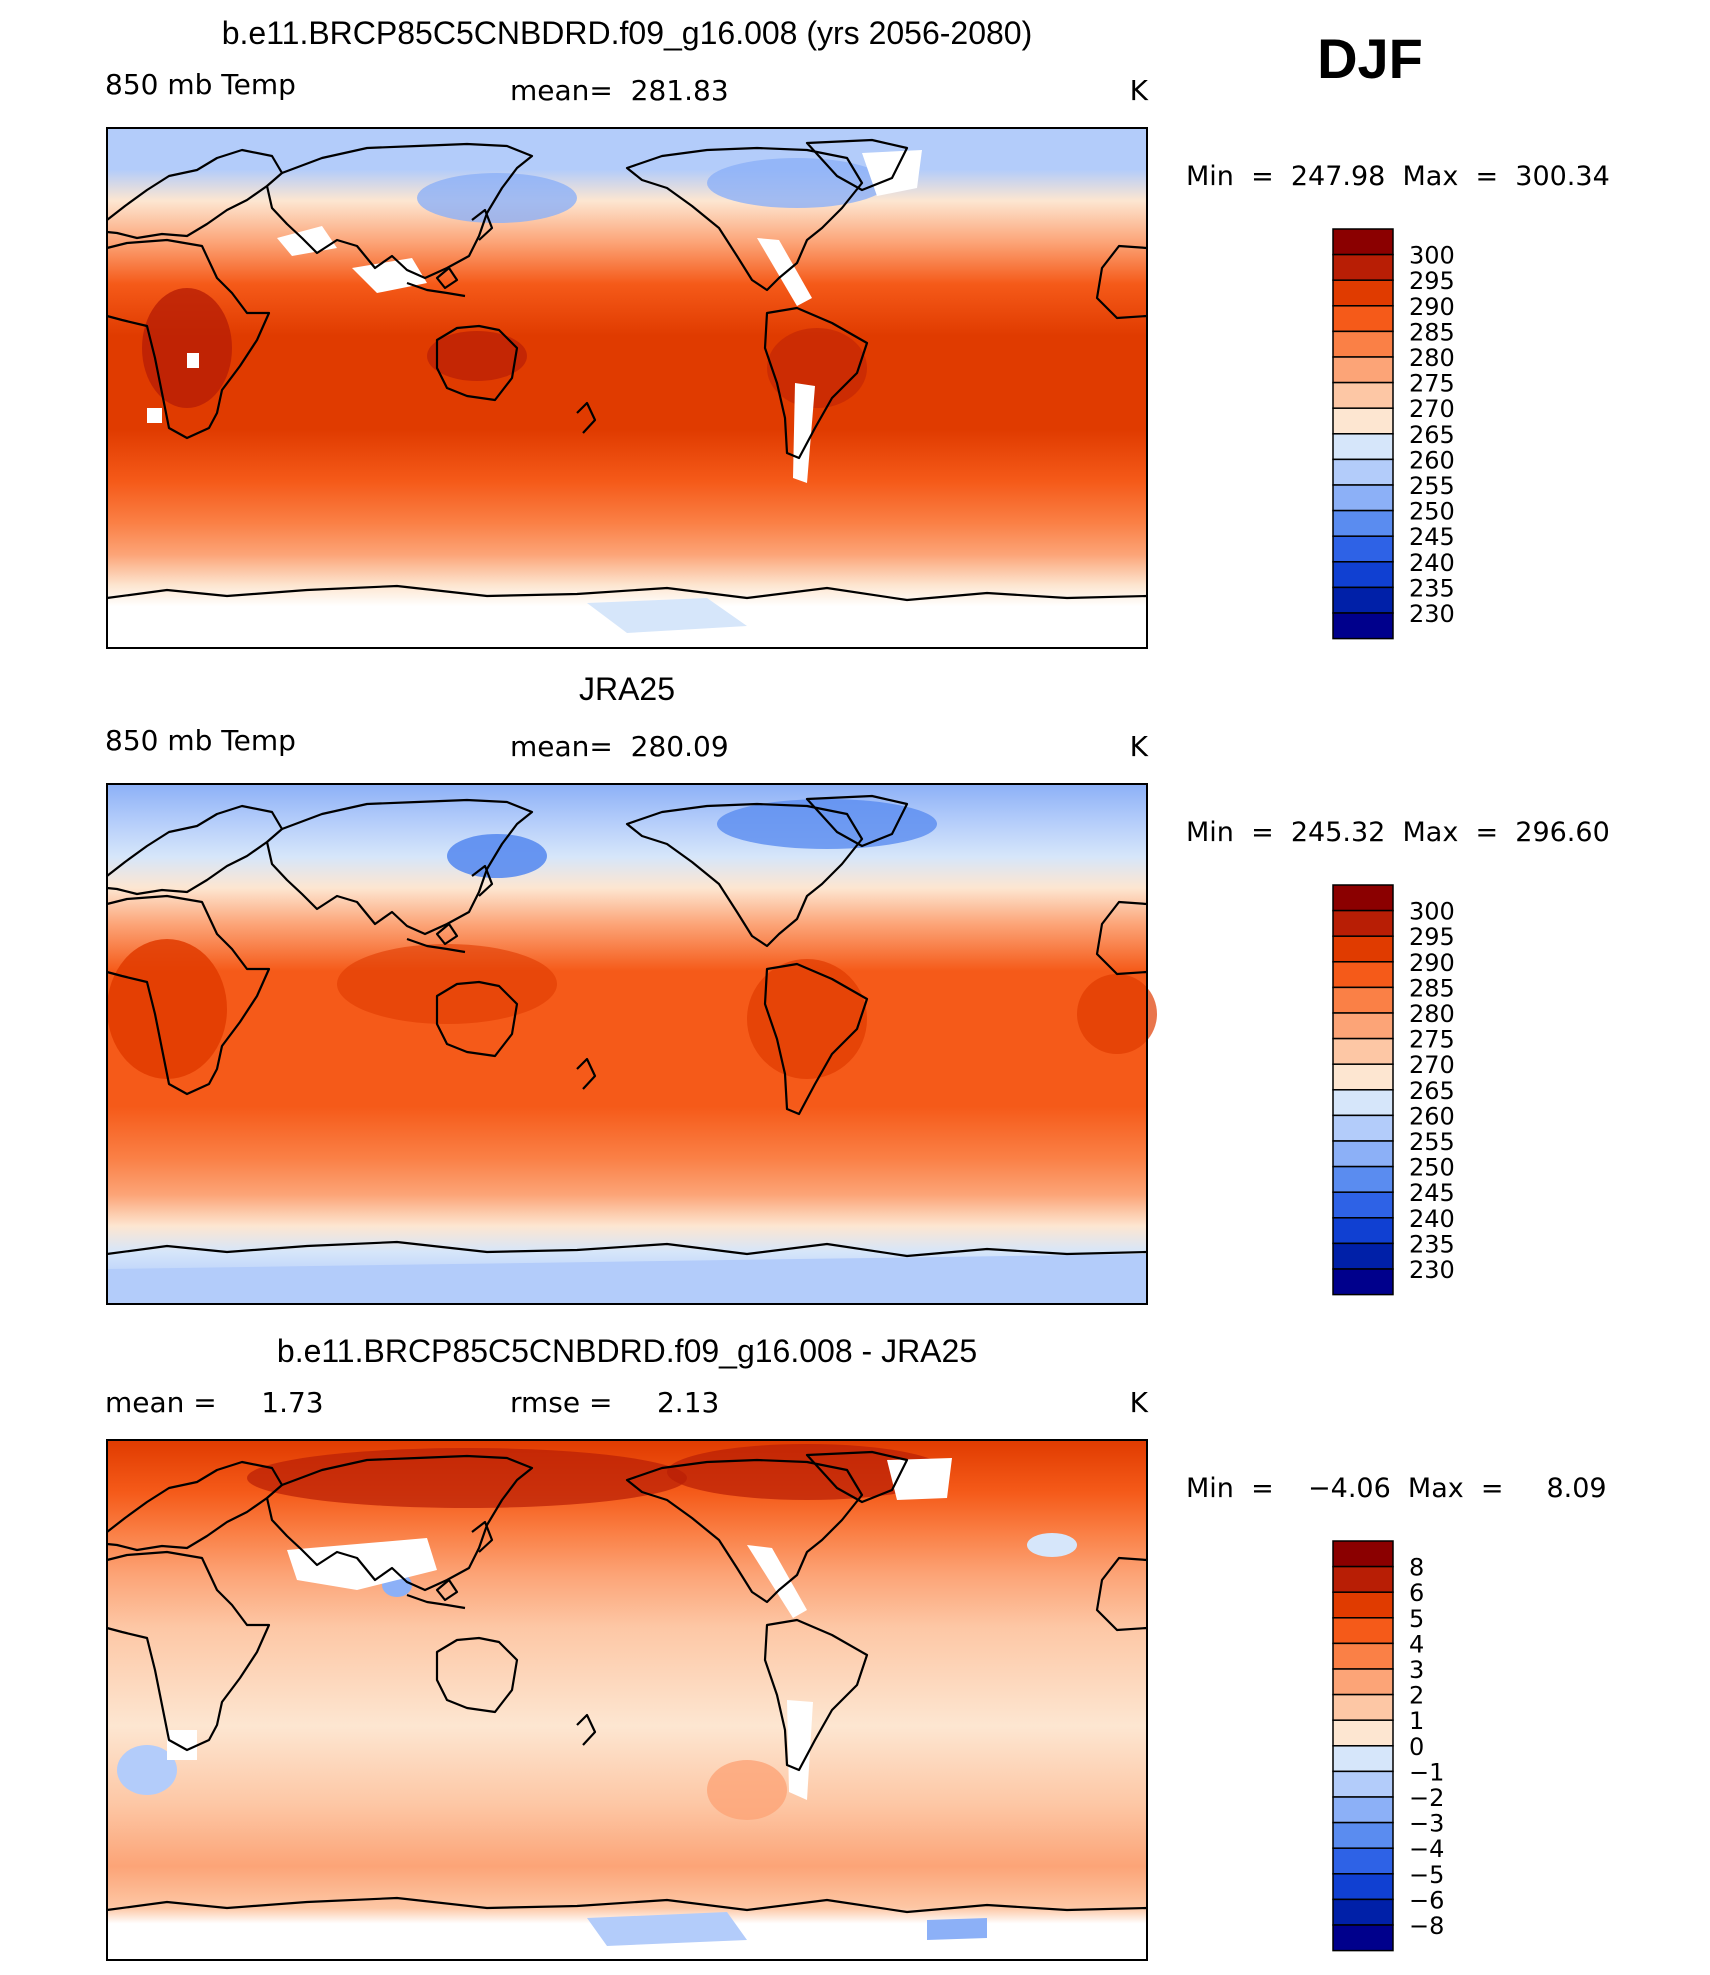 This screenshot has height=1975, width=1710. What do you see at coordinates (1432, 963) in the screenshot?
I see `colorbar-tick-label: 290` at bounding box center [1432, 963].